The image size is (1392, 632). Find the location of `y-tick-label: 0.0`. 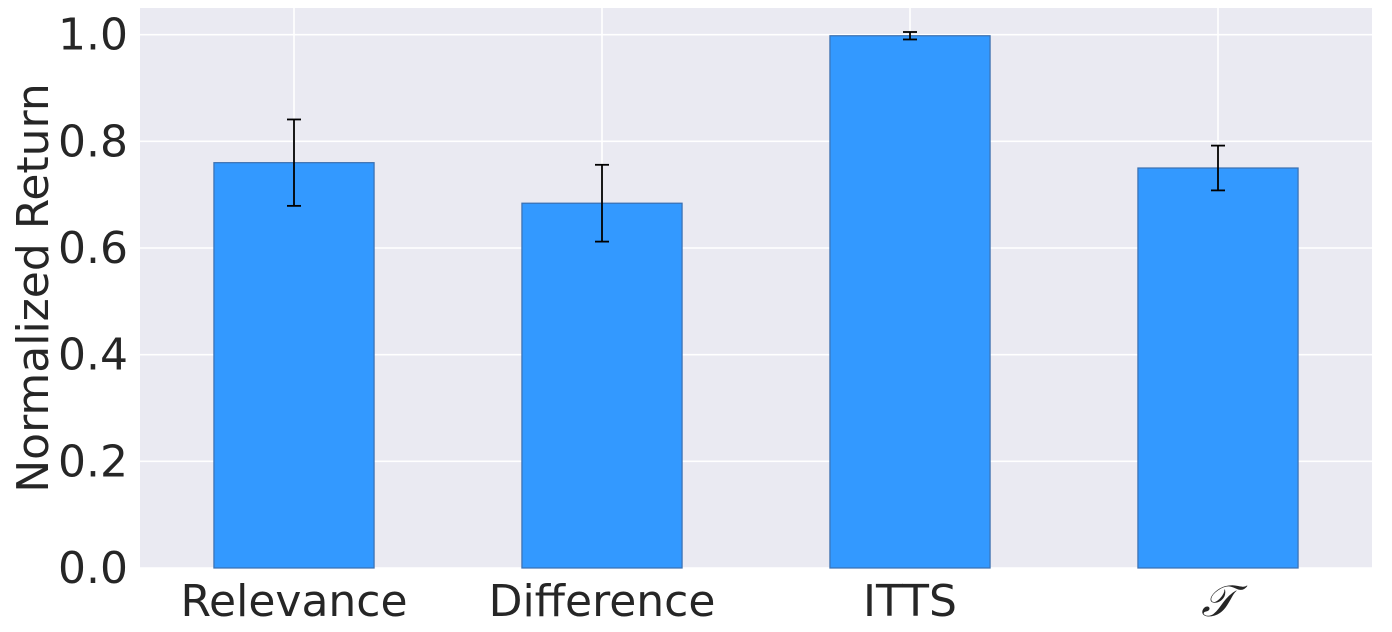

y-tick-label: 0.0 is located at coordinates (93, 568).